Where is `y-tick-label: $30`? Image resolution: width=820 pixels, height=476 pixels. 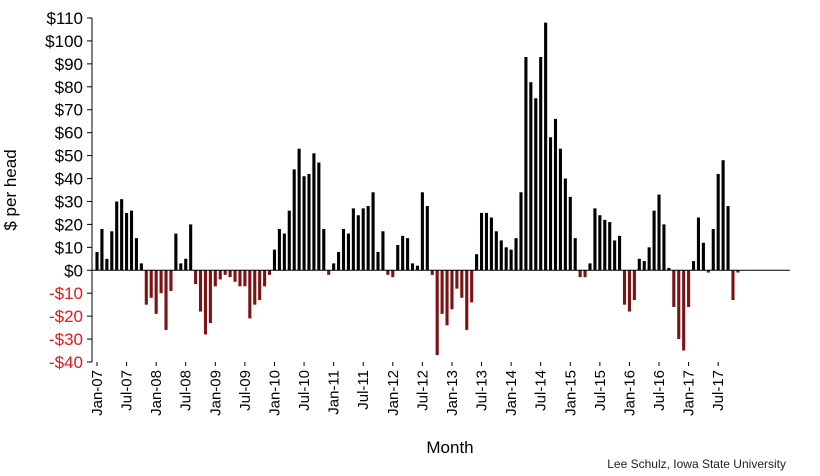 y-tick-label: $30 is located at coordinates (69, 201).